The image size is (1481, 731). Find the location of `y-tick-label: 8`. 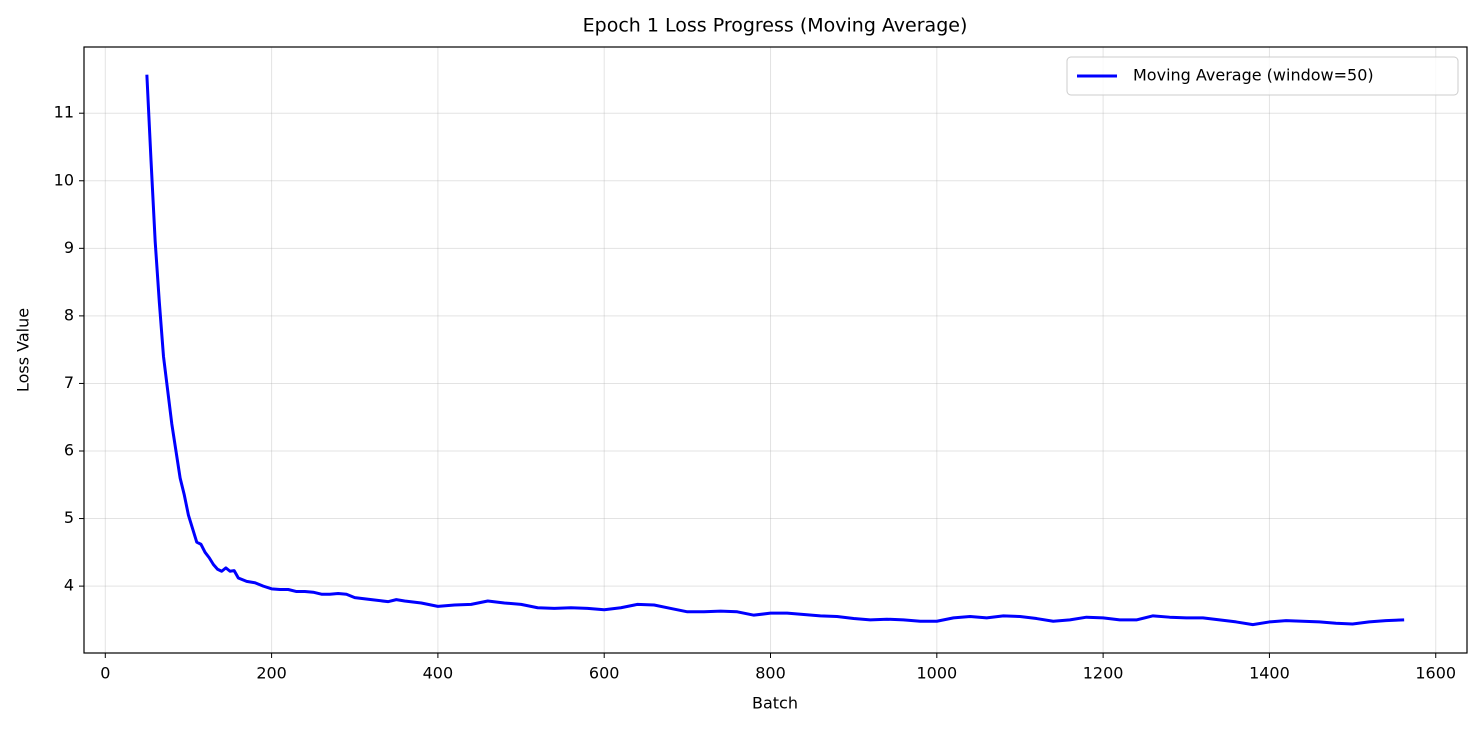

y-tick-label: 8 is located at coordinates (69, 314).